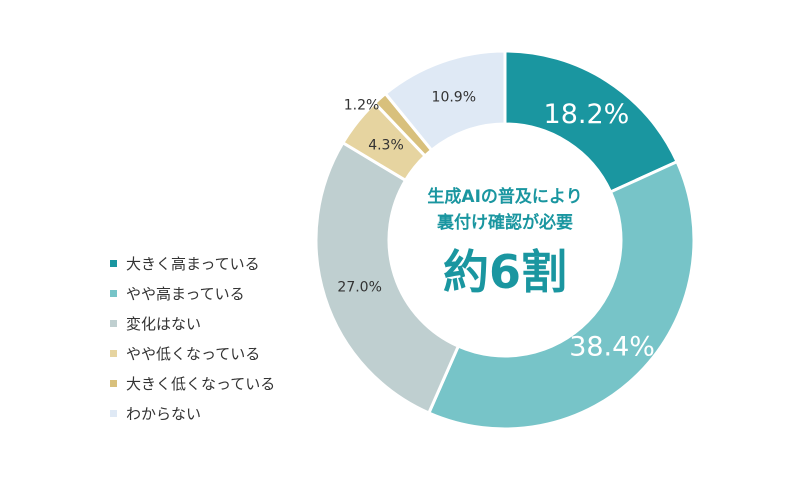  What do you see at coordinates (505, 272) in the screenshot?
I see `center-highlight: 約6割` at bounding box center [505, 272].